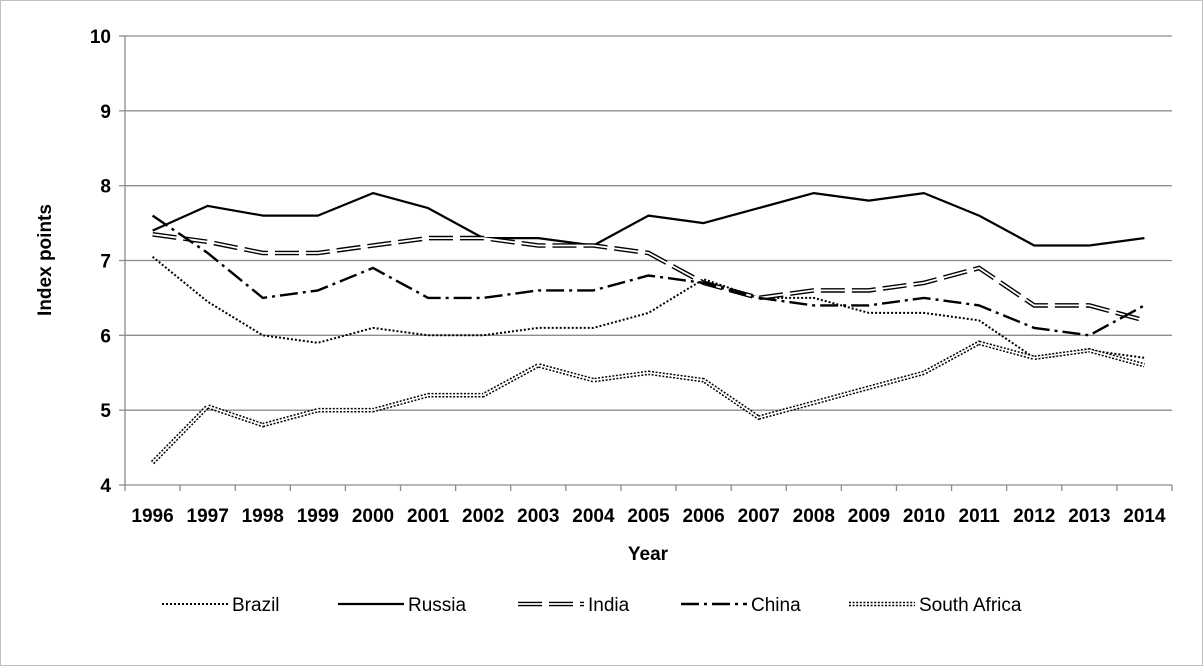  Describe the element at coordinates (759, 516) in the screenshot. I see `x-tick-label: 2007` at that location.